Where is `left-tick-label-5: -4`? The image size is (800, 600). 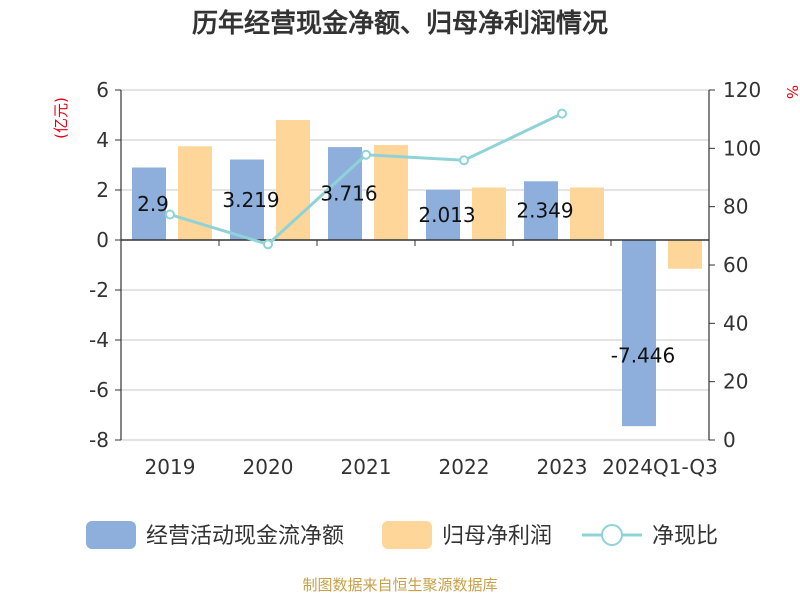
left-tick-label-5: -4 is located at coordinates (99, 340).